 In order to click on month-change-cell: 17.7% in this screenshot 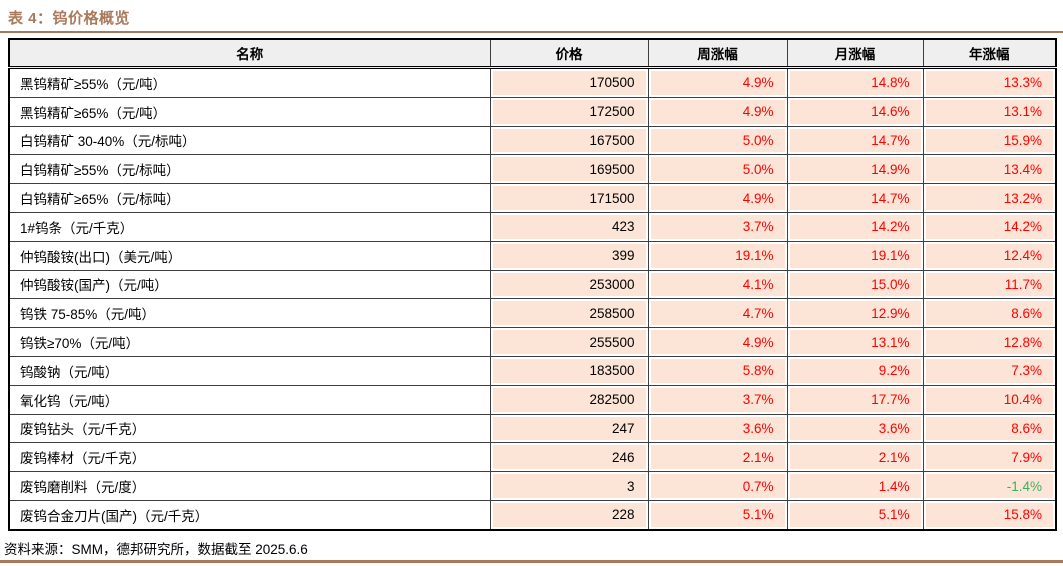, I will do `click(855, 399)`.